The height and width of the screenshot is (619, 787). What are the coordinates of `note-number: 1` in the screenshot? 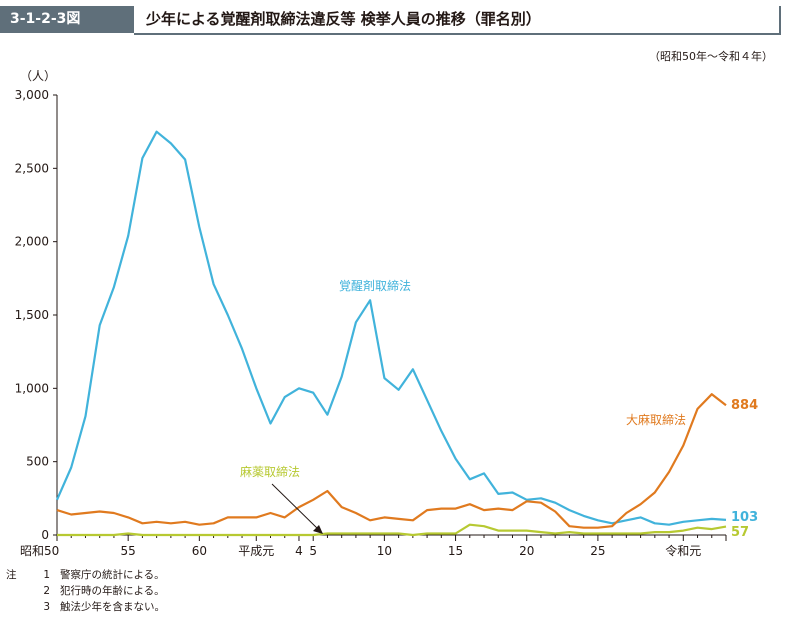 It's located at (46, 575).